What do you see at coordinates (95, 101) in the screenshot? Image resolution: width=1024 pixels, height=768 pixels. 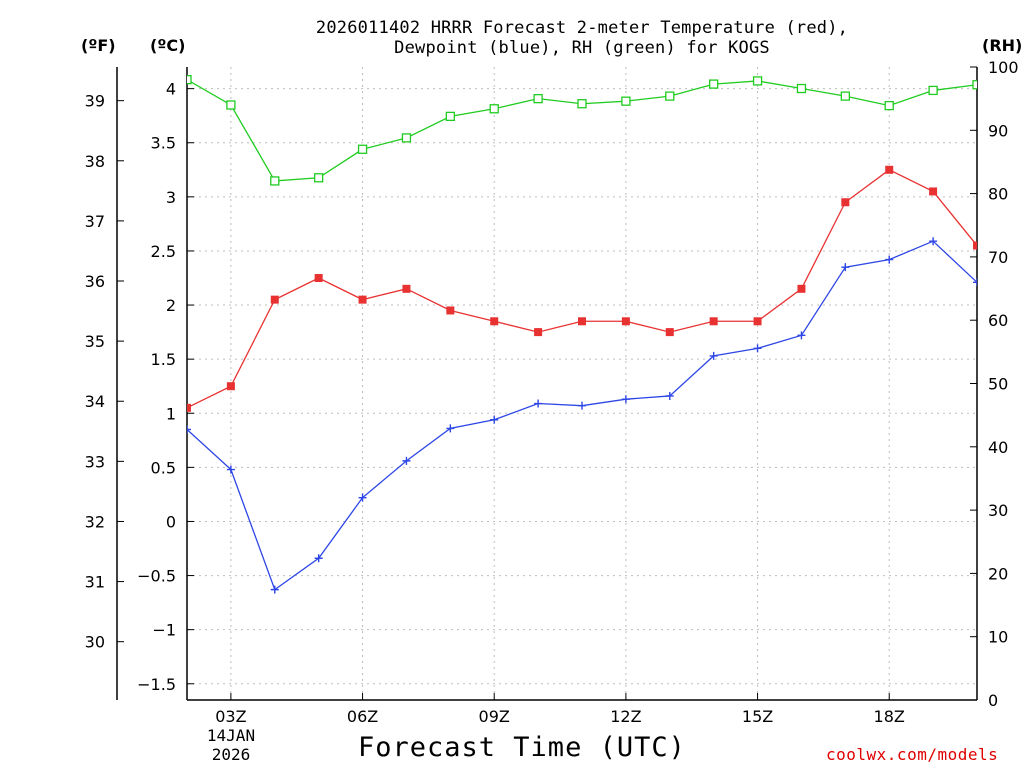 I see `fahrenheit-tick-label: 39` at bounding box center [95, 101].